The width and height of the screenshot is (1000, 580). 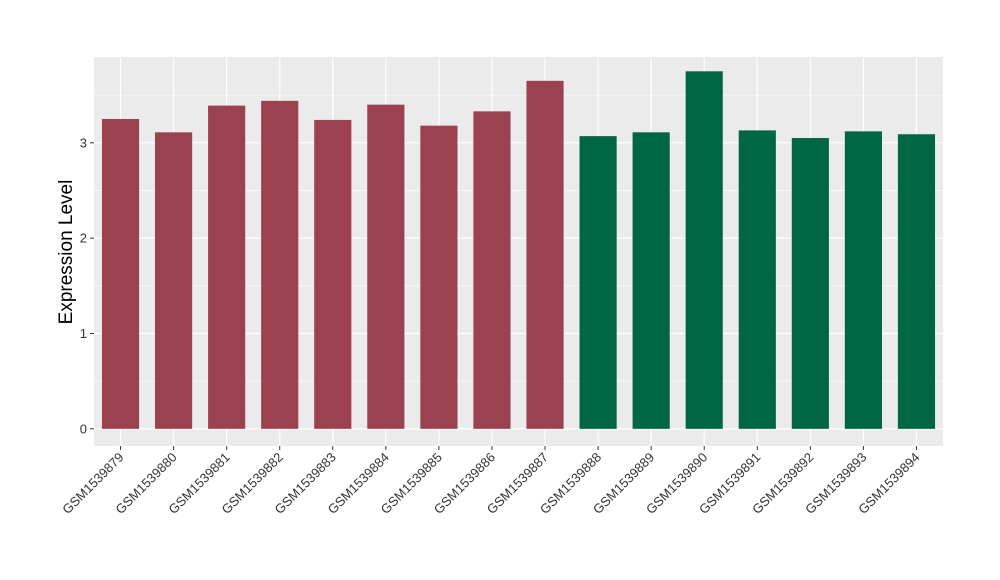 I want to click on y-tick-label: 1, so click(x=83, y=333).